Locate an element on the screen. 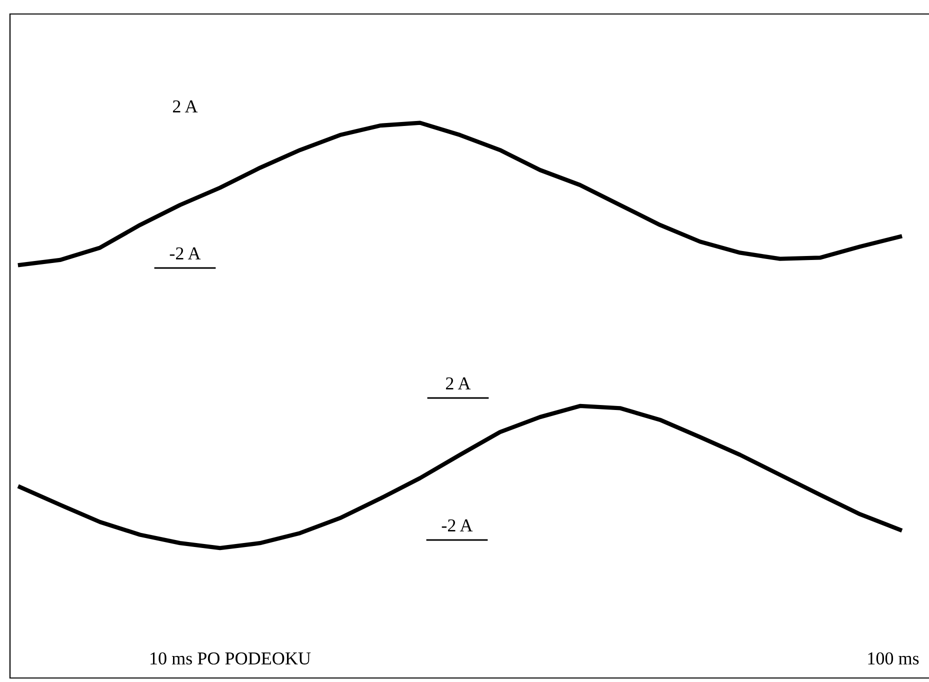 This screenshot has height=682, width=929. annotation: 2 A is located at coordinates (458, 383).